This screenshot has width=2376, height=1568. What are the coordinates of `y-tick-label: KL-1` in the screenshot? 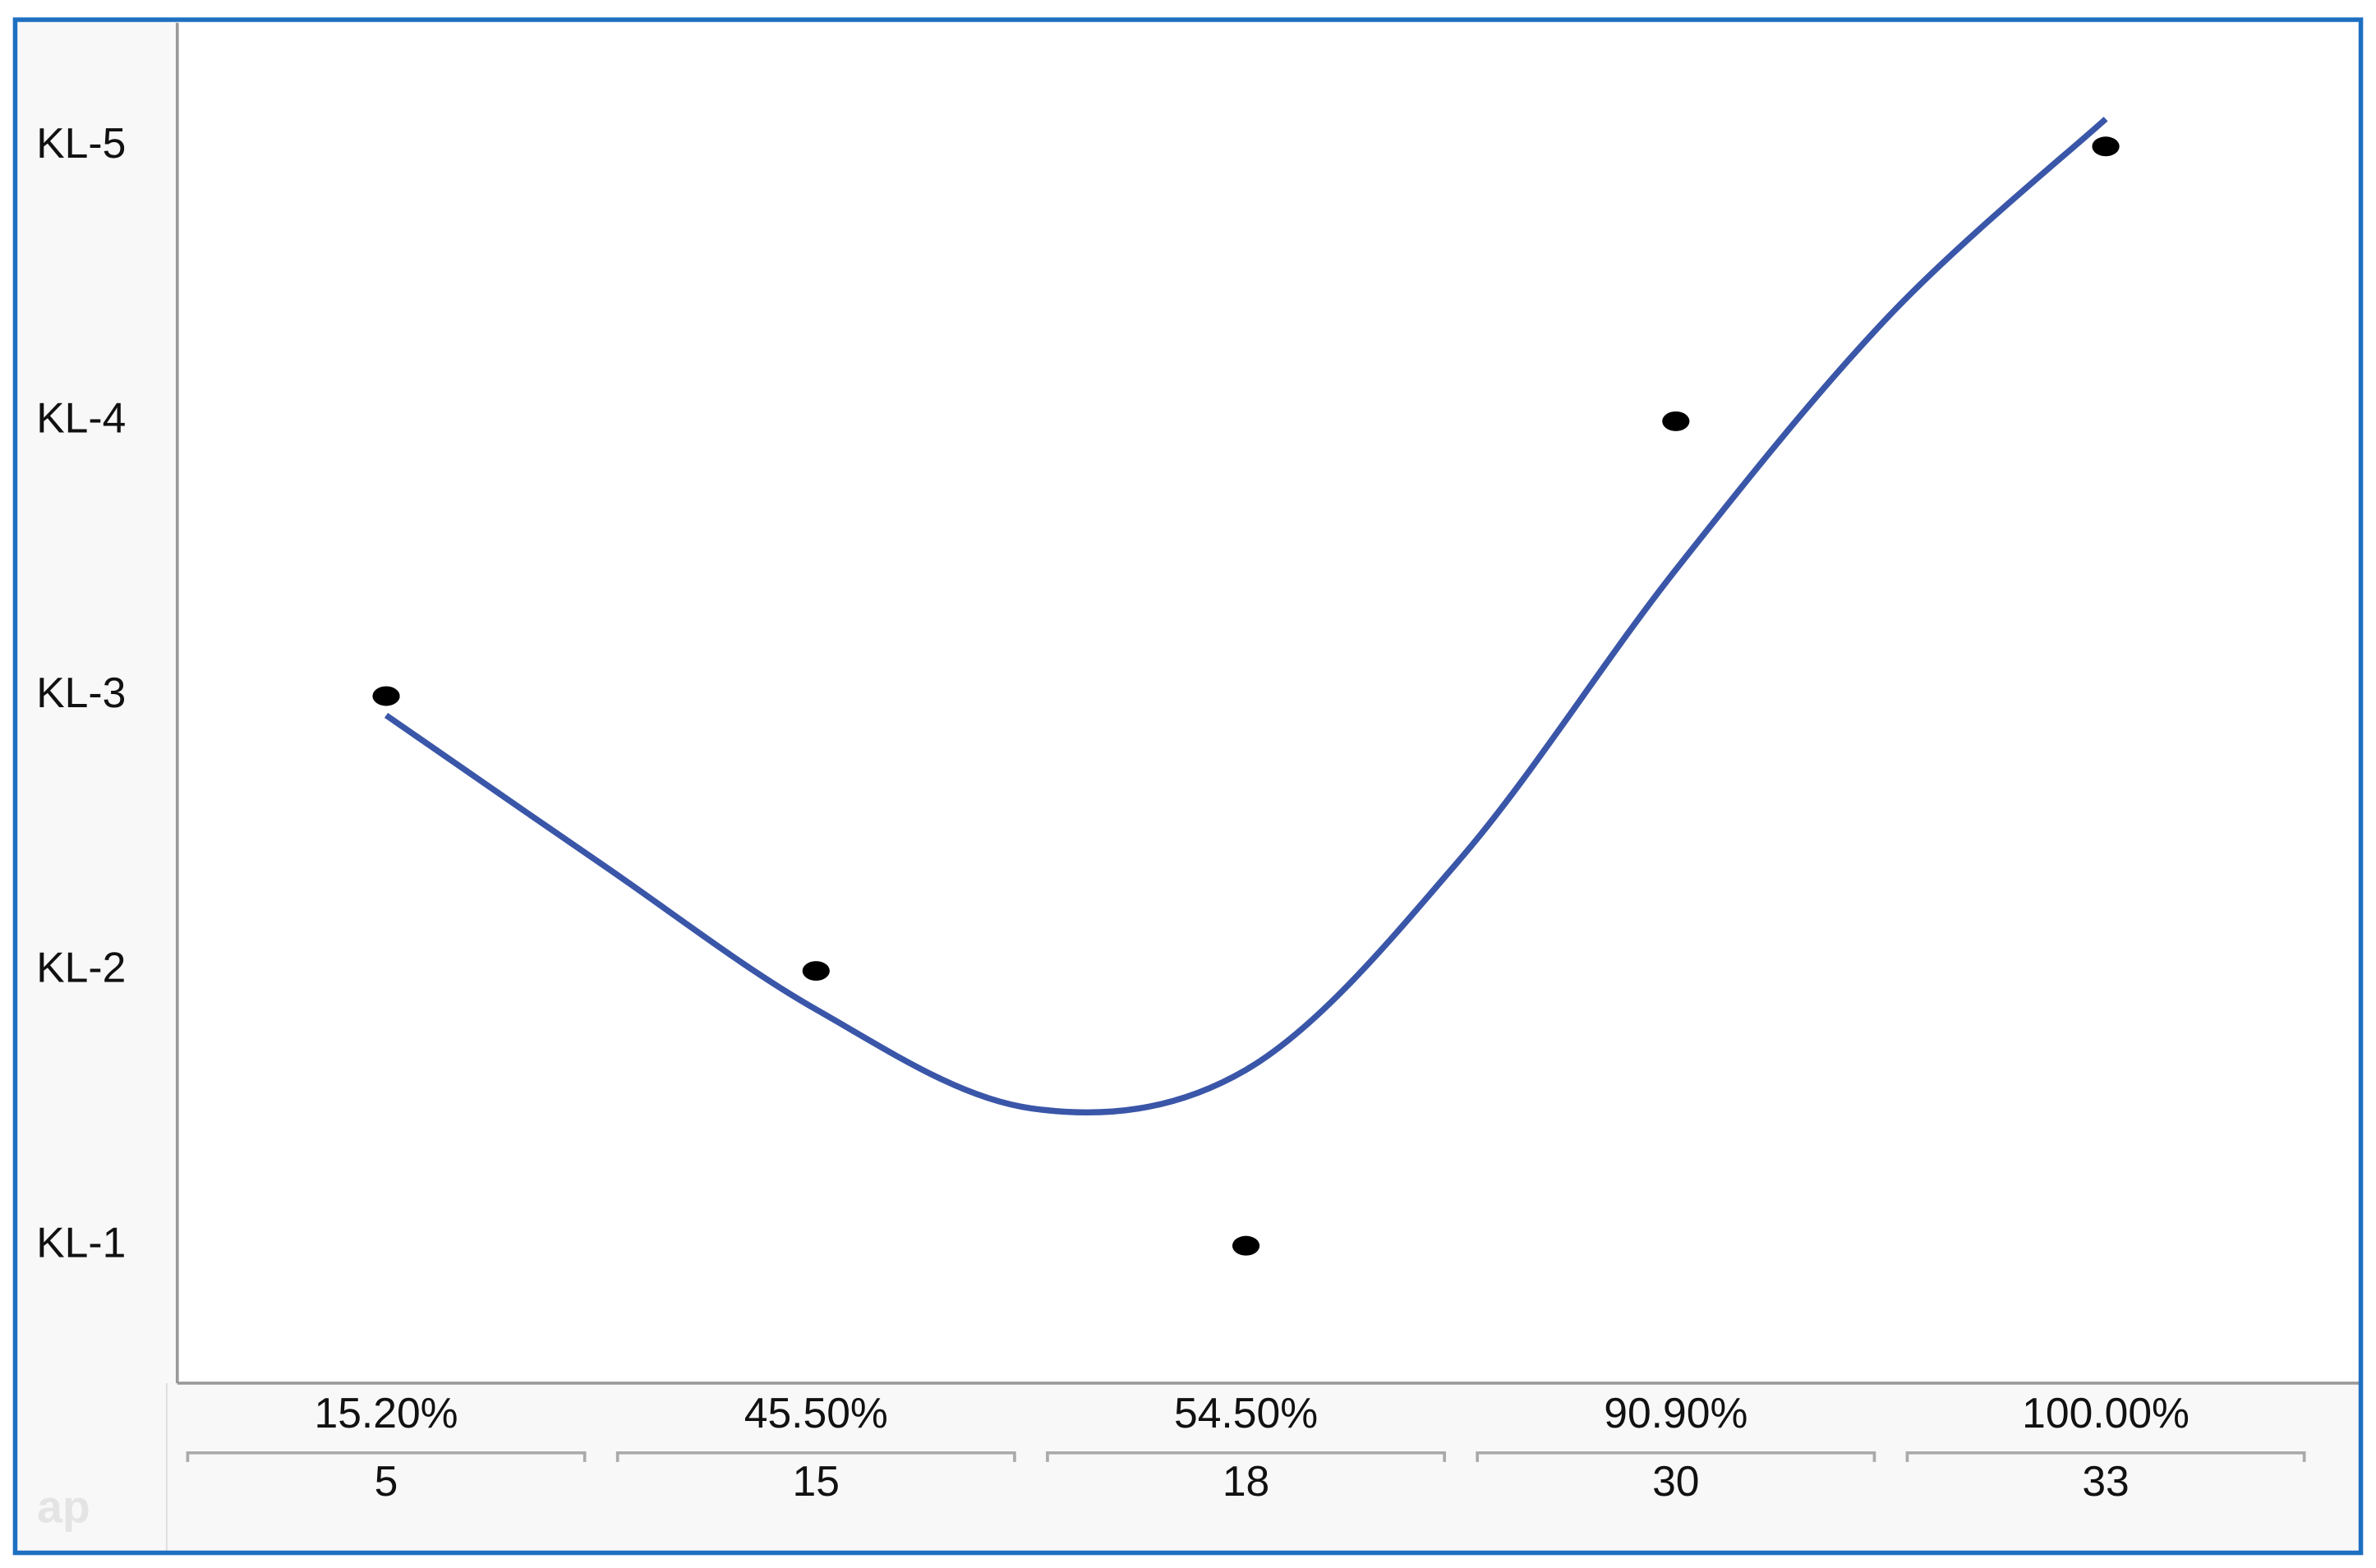 It's located at (81, 1242).